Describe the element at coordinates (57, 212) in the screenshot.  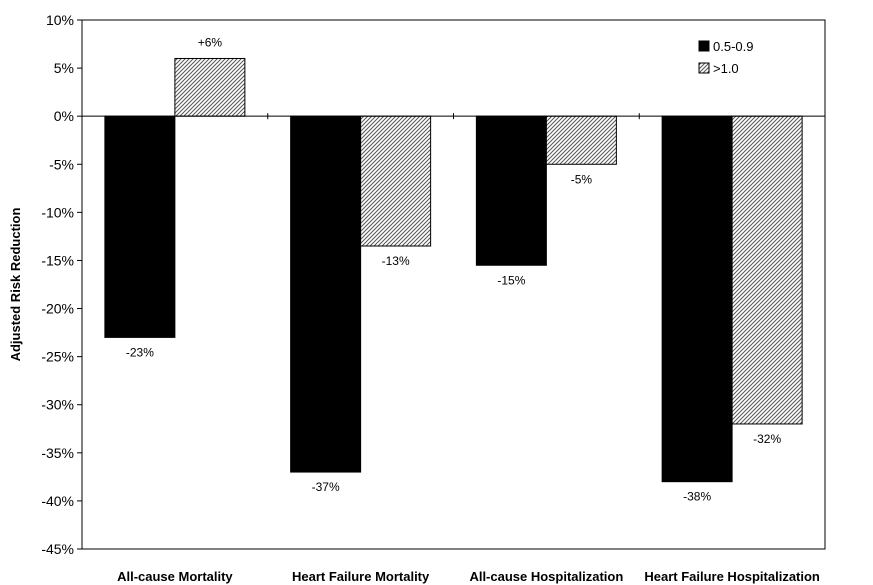
I see `y-tick-label: -10%` at that location.